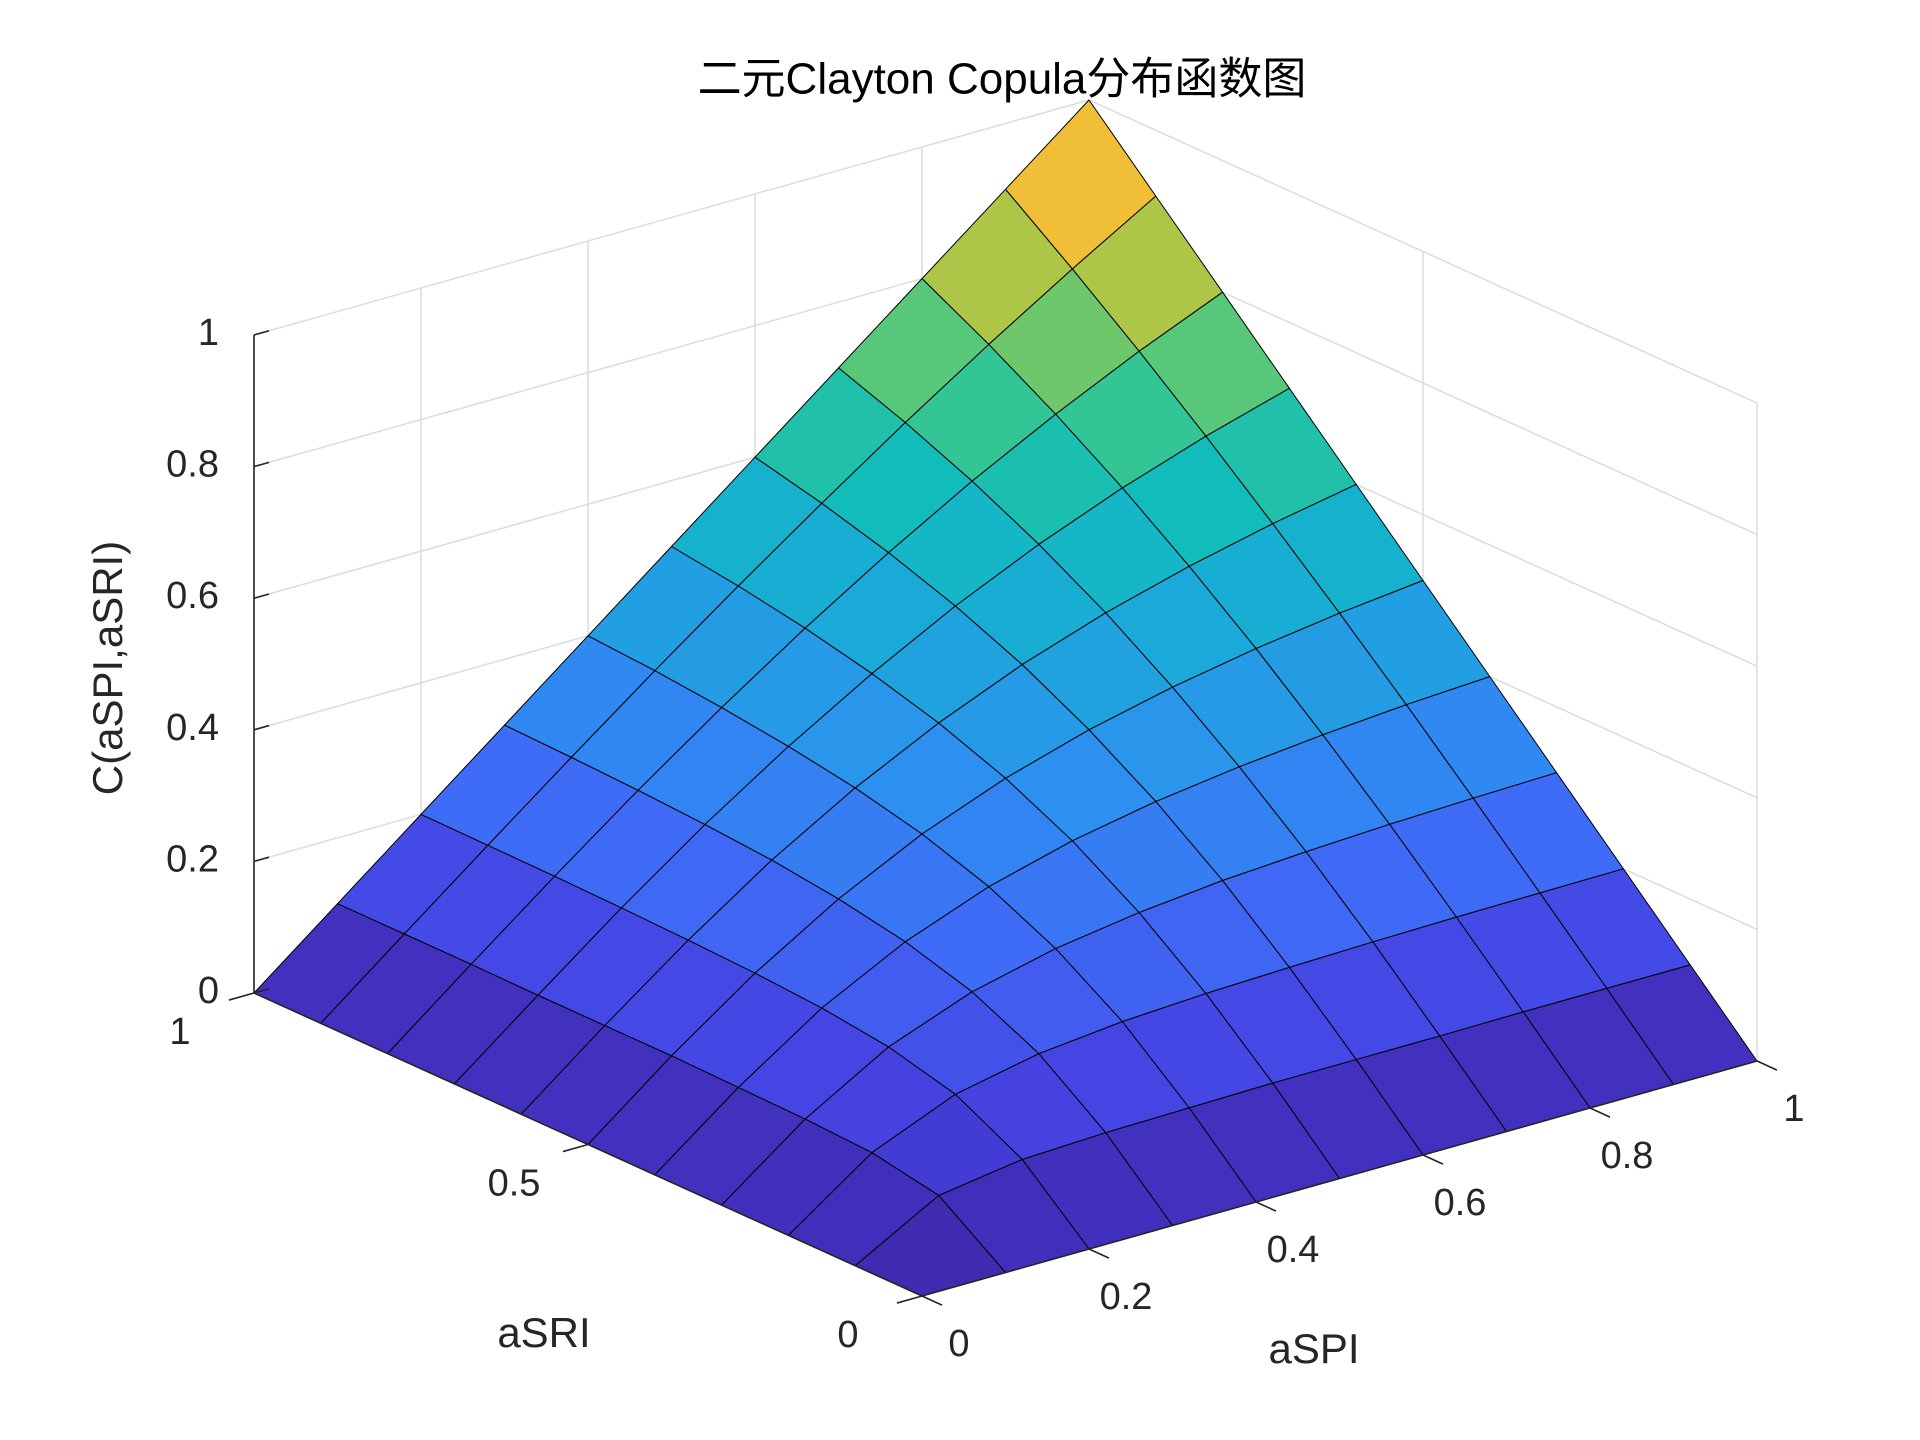  What do you see at coordinates (1460, 1203) in the screenshot?
I see `x-tick-label: 0.6` at bounding box center [1460, 1203].